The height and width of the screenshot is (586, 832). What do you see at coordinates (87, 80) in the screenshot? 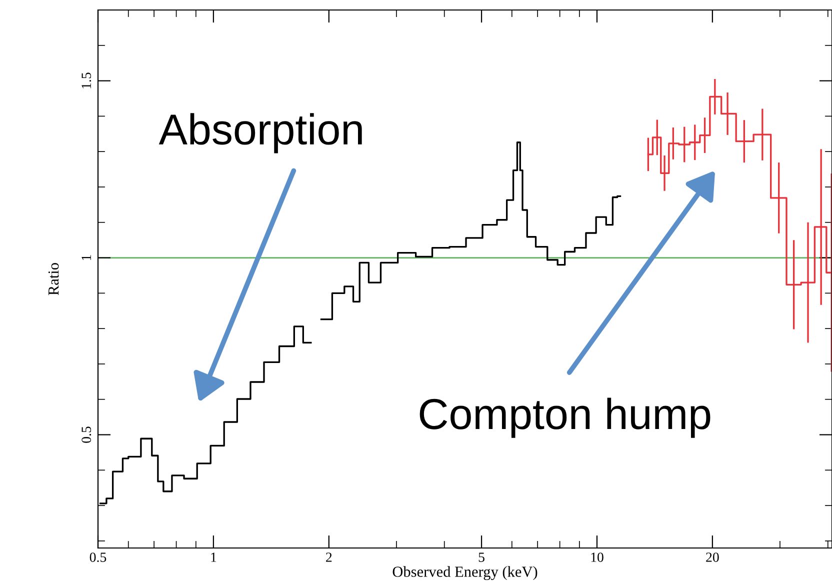
I see `y-tick-label: 1.5` at bounding box center [87, 80].